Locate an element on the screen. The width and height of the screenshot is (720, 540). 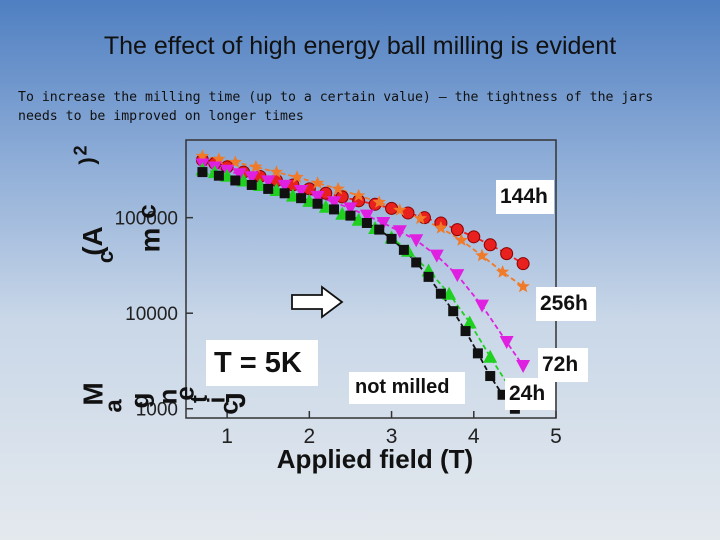
x-tick-label: 5 is located at coordinates (556, 436).